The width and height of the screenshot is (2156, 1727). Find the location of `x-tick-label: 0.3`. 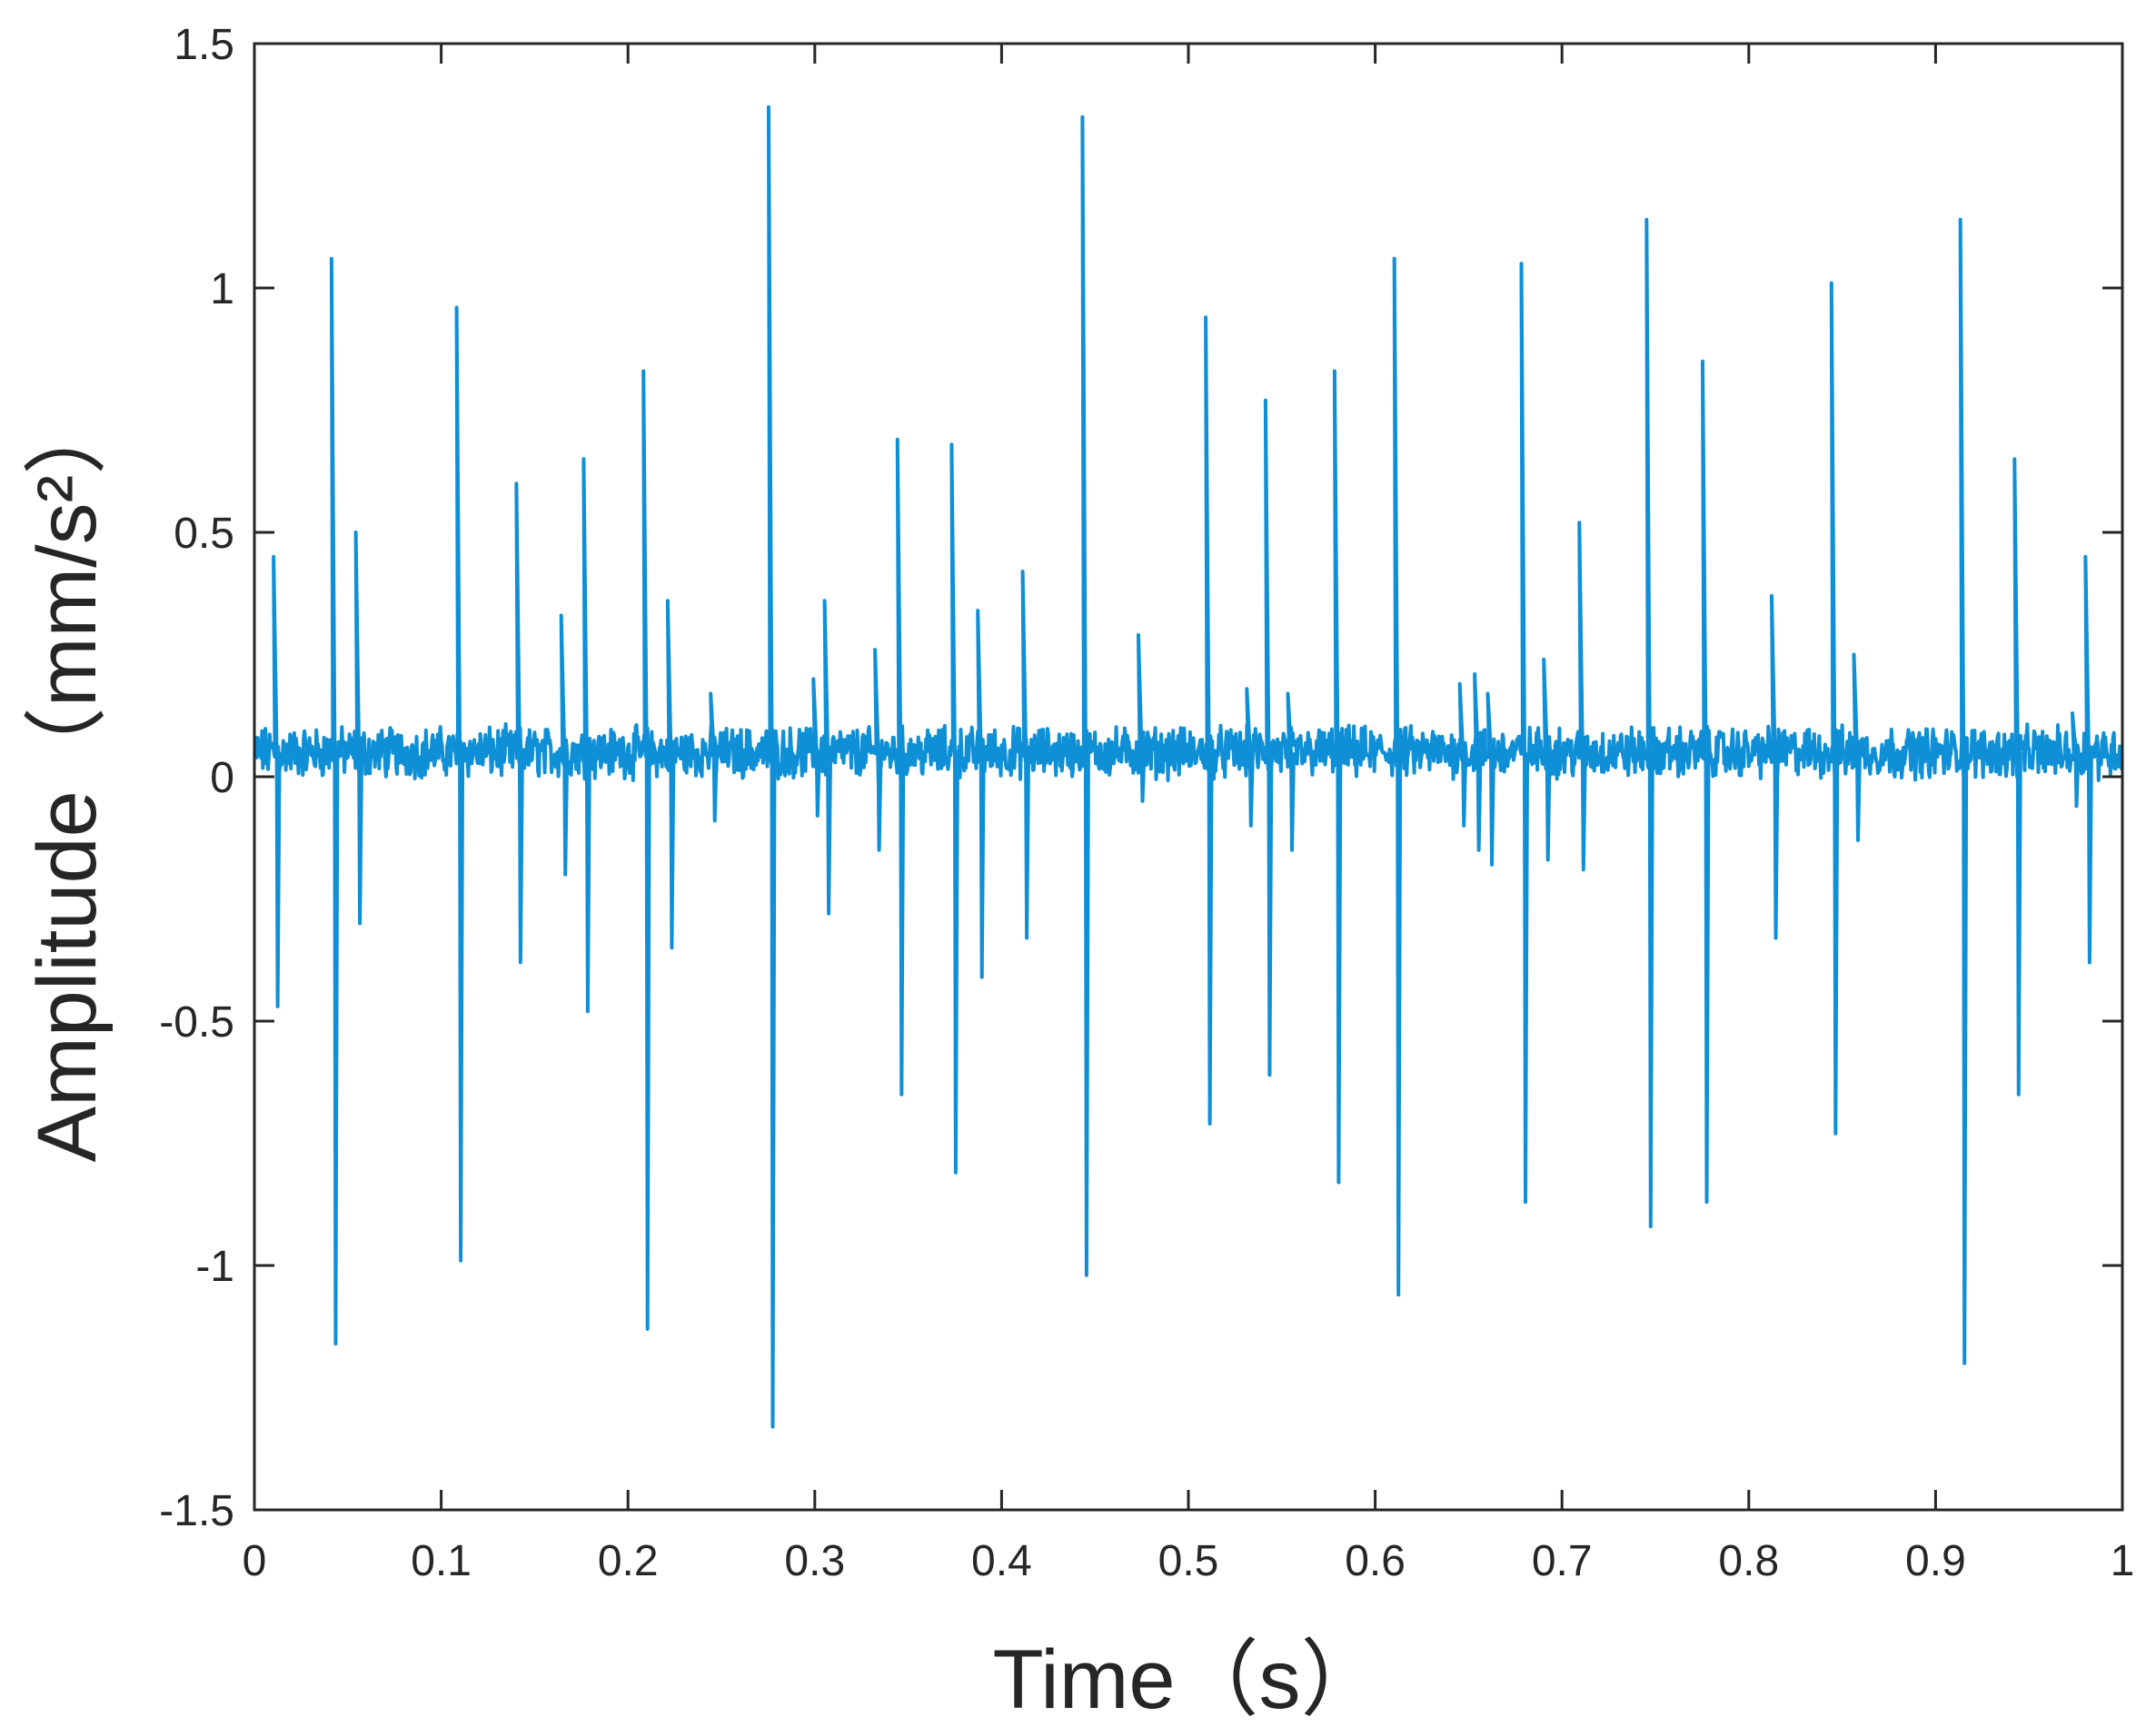

x-tick-label: 0.3 is located at coordinates (814, 1561).